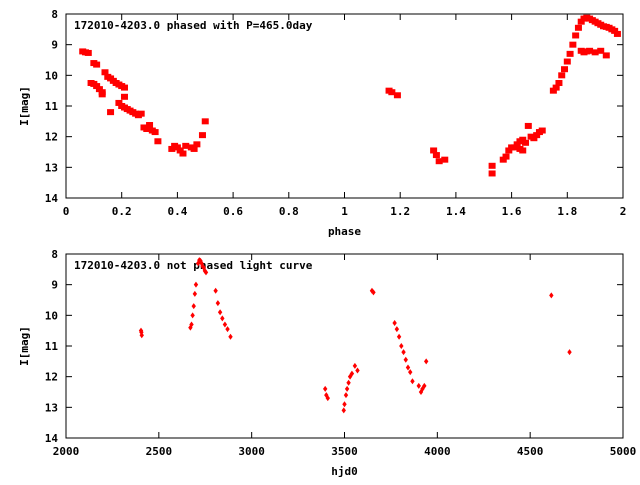  Describe the element at coordinates (66, 211) in the screenshot. I see `x-tick-label: 0` at that location.